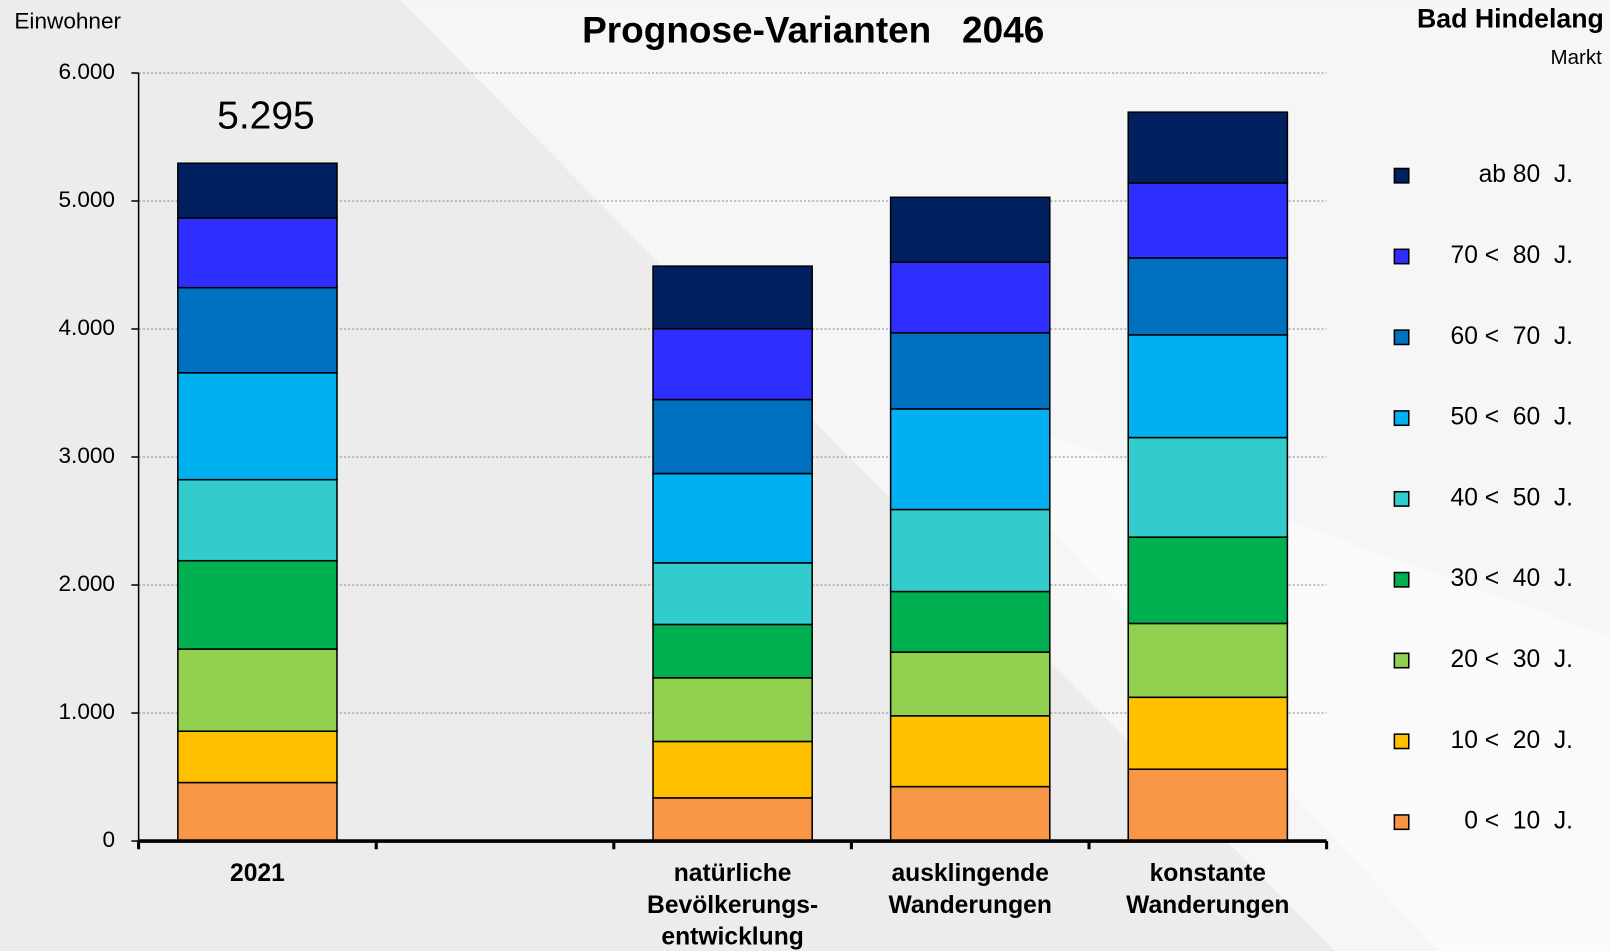 The width and height of the screenshot is (1610, 951). I want to click on y-axis-label: Einwohner, so click(67, 21).